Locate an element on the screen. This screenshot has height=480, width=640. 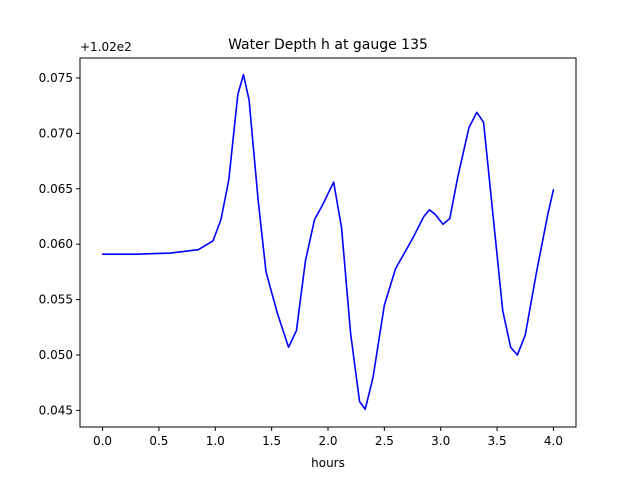
x-axis: 0.0 0.5 1.0 1.5 2.0 2.5 3.0 3.5 4.0 is located at coordinates (328, 437).